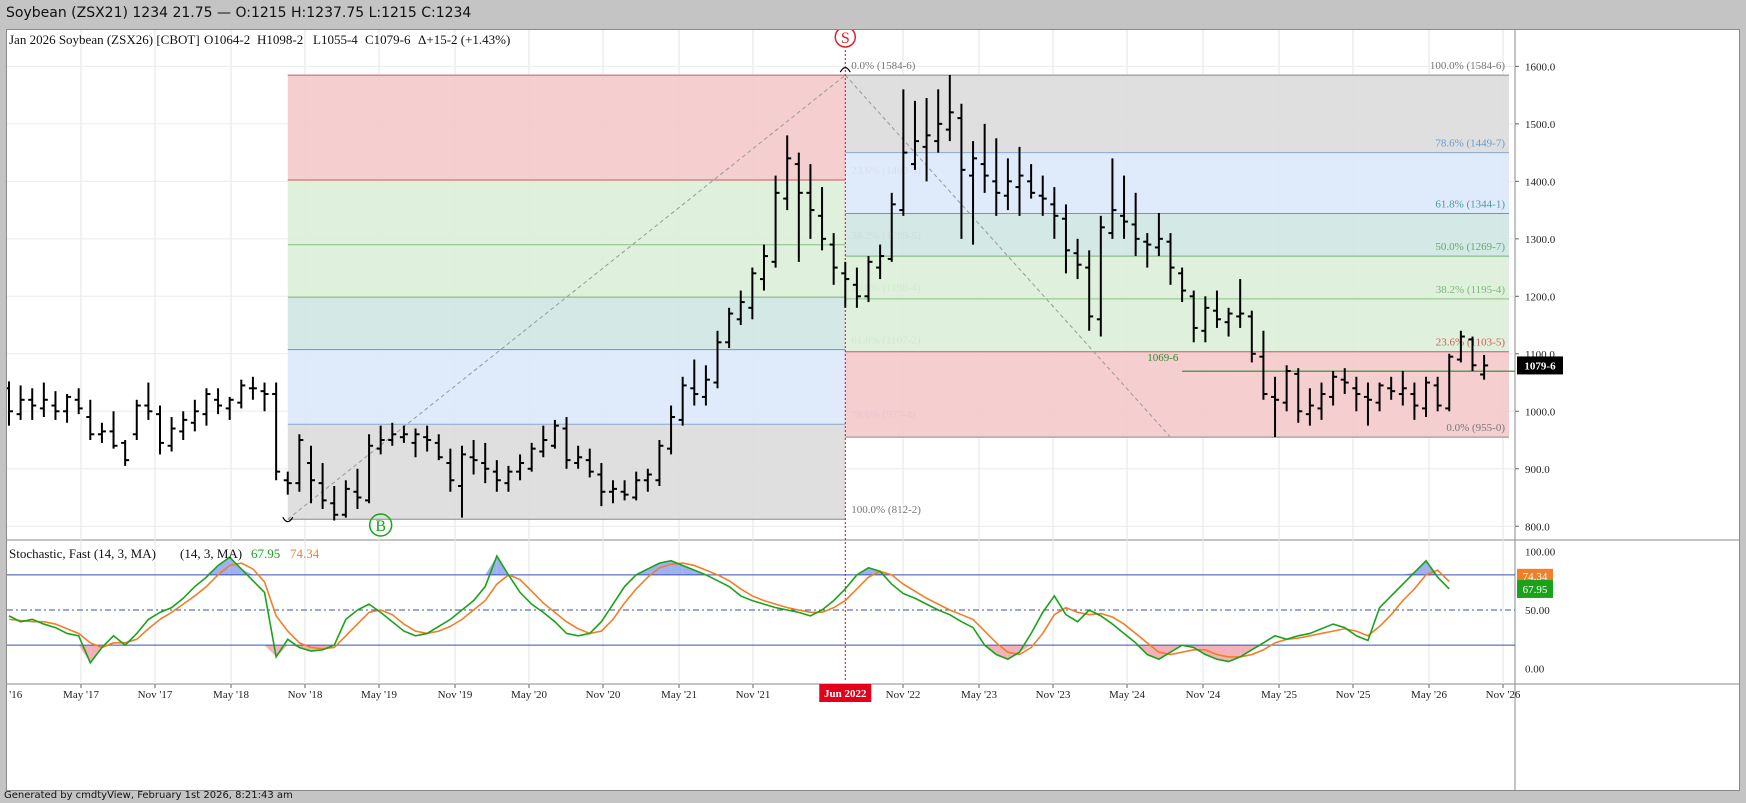  I want to click on stoch-d-value: 74.34, so click(305, 553).